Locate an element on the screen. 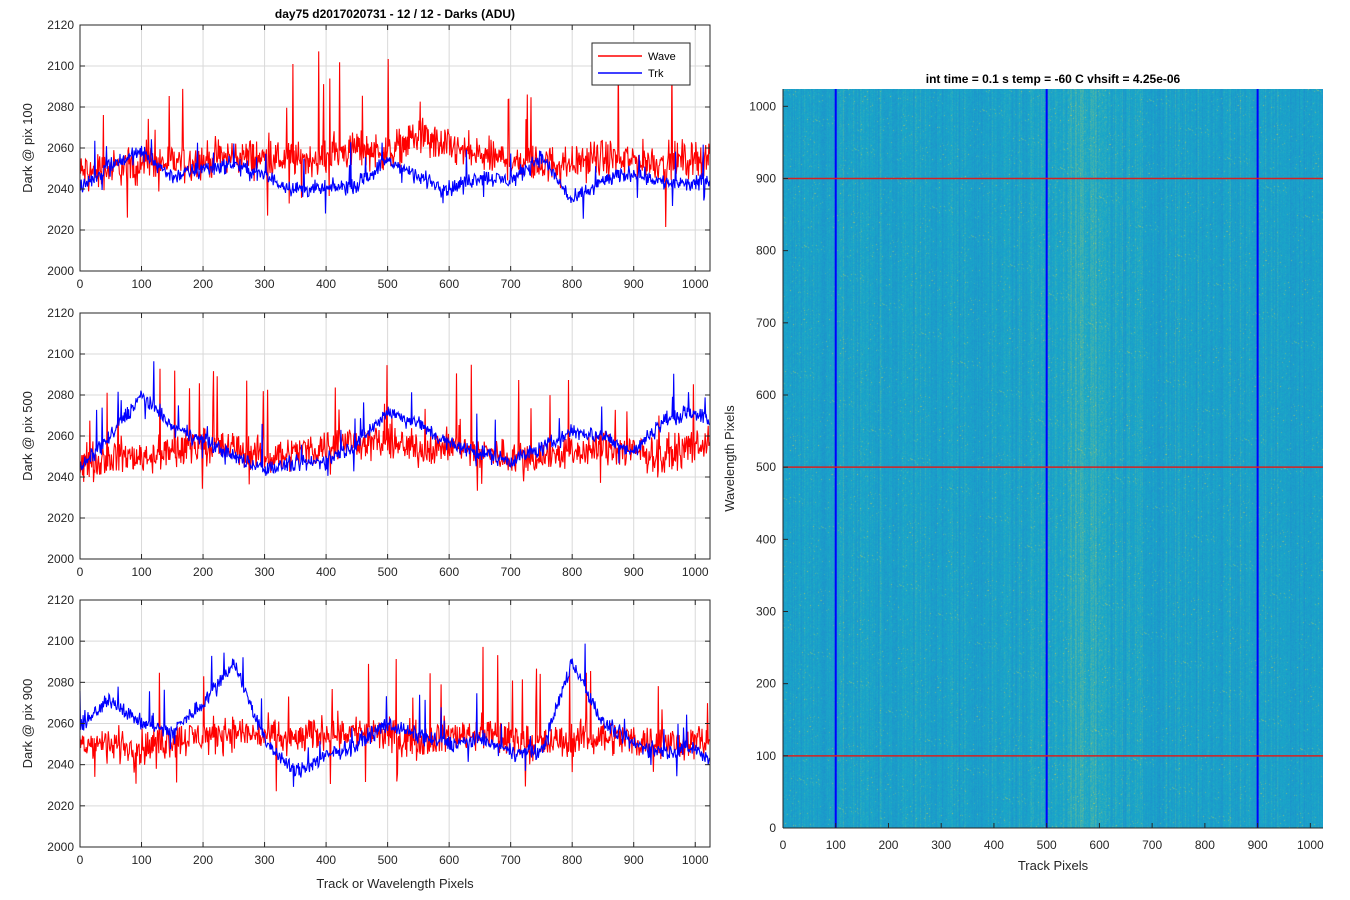 This screenshot has width=1350, height=900. x-axis-label: Track Pixels is located at coordinates (1053, 865).